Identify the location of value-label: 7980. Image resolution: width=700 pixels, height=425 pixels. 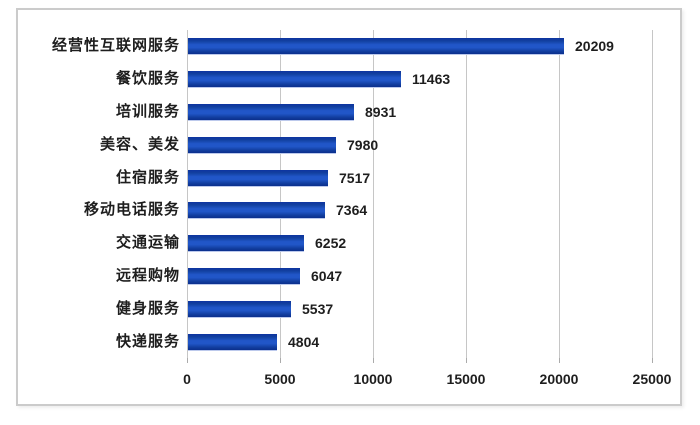
(363, 145).